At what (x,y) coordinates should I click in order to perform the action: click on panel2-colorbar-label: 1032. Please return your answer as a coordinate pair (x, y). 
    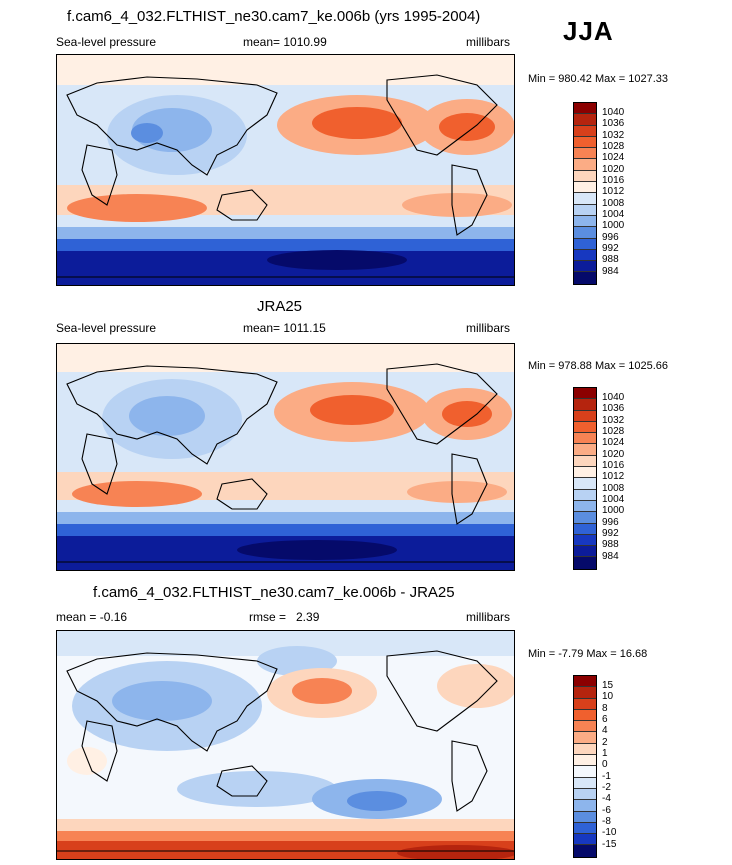
    Looking at the image, I should click on (613, 420).